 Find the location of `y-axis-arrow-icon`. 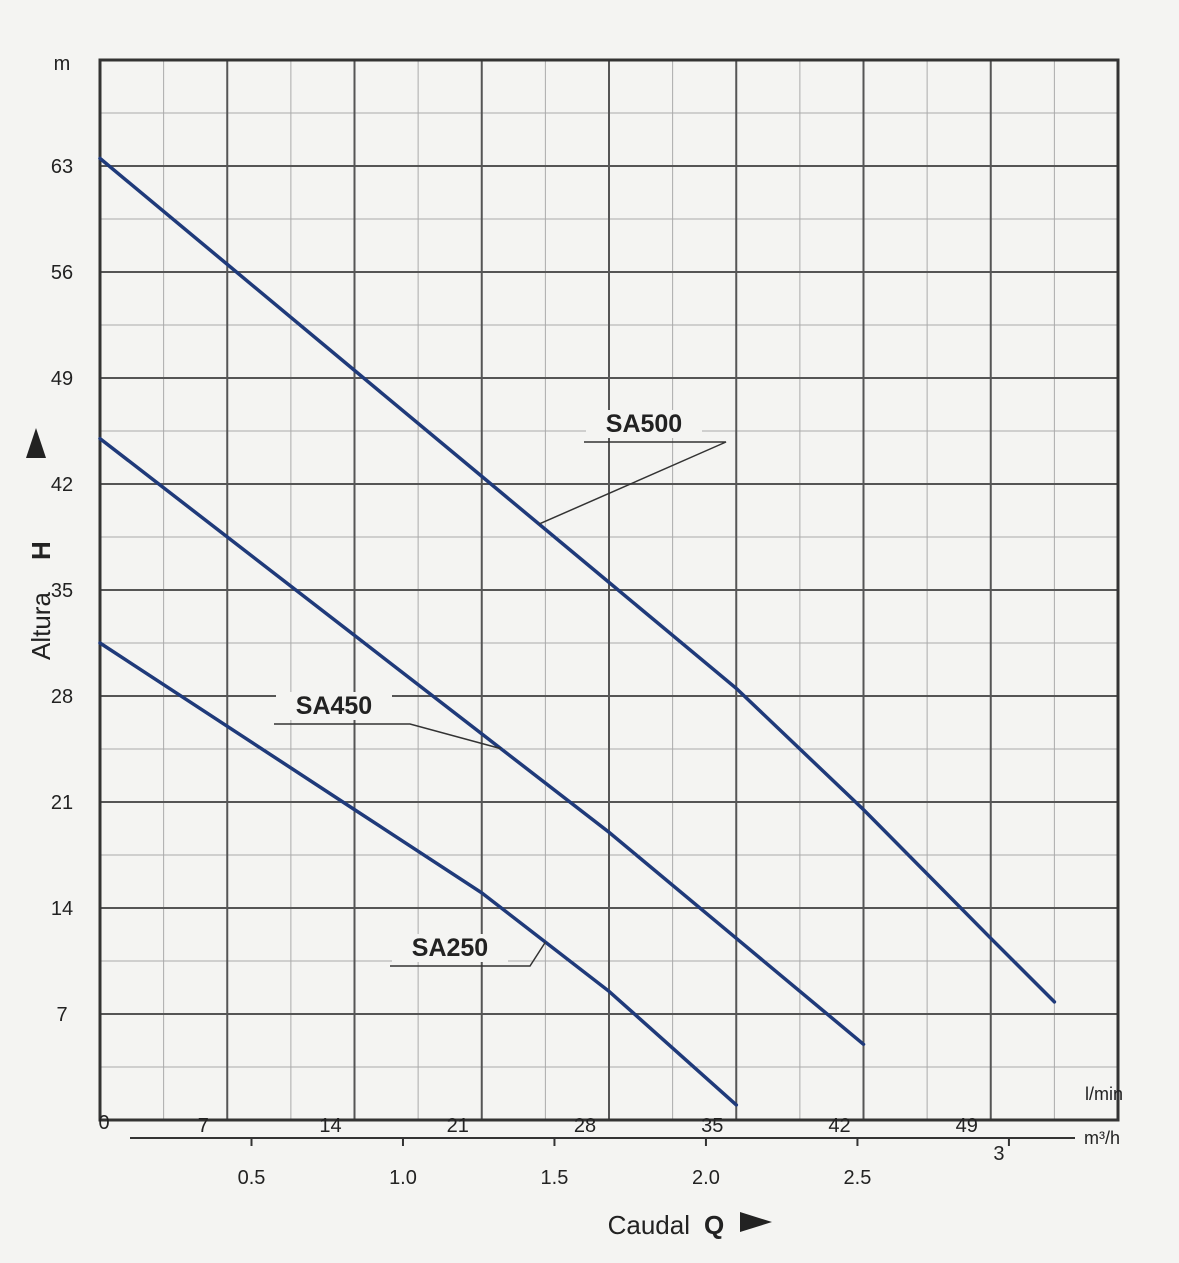

y-axis-arrow-icon is located at coordinates (36, 443).